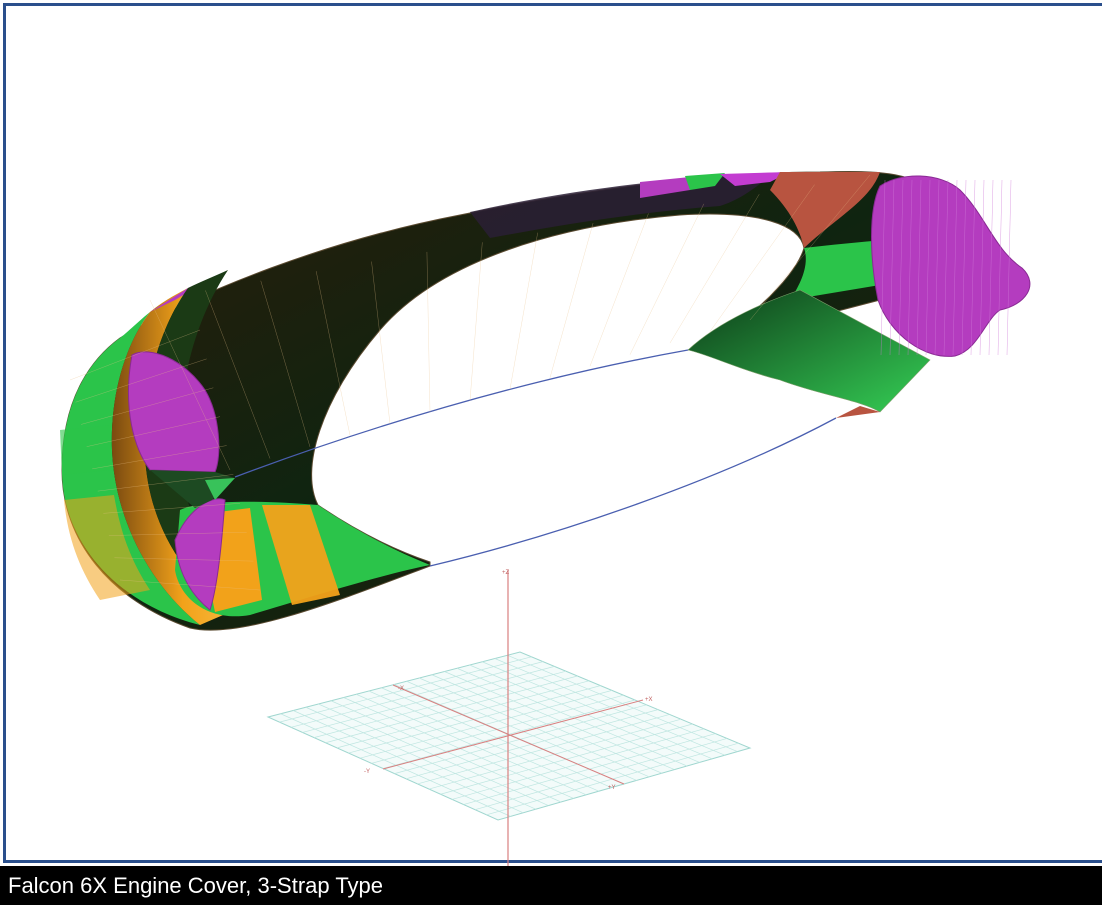  What do you see at coordinates (551, 885) in the screenshot?
I see `figure-caption: Falcon 6X Engine Cover, 3-Strap Type` at bounding box center [551, 885].